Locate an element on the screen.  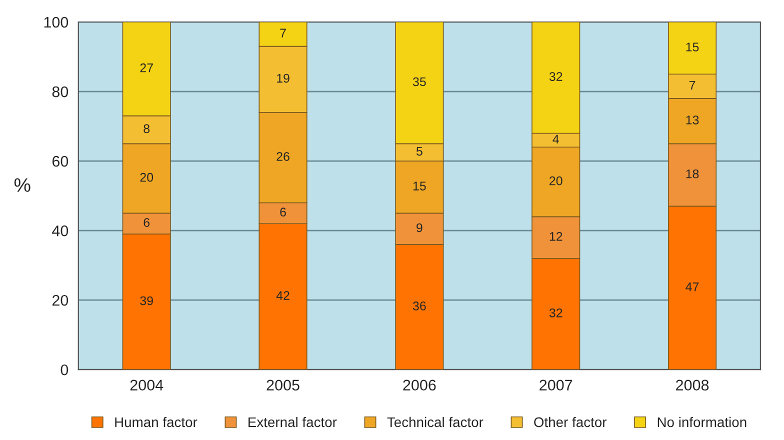
y-axis-title: % is located at coordinates (22, 185).